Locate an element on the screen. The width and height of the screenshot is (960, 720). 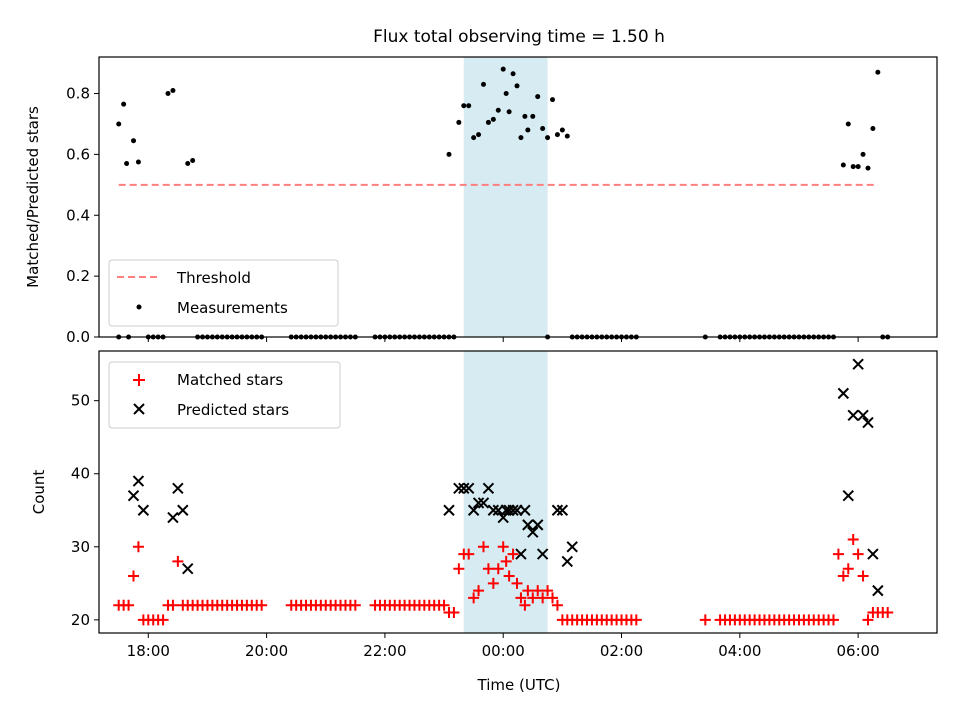
legend-matched-label: Matched stars is located at coordinates (230, 380).